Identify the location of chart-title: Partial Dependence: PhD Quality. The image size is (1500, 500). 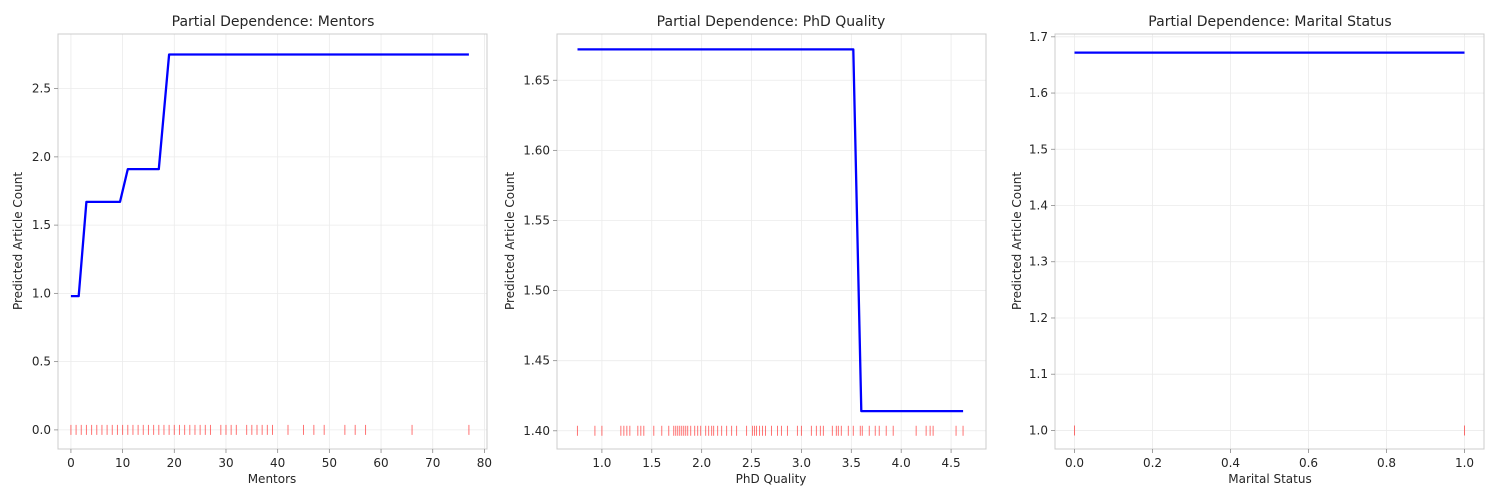
(771, 22).